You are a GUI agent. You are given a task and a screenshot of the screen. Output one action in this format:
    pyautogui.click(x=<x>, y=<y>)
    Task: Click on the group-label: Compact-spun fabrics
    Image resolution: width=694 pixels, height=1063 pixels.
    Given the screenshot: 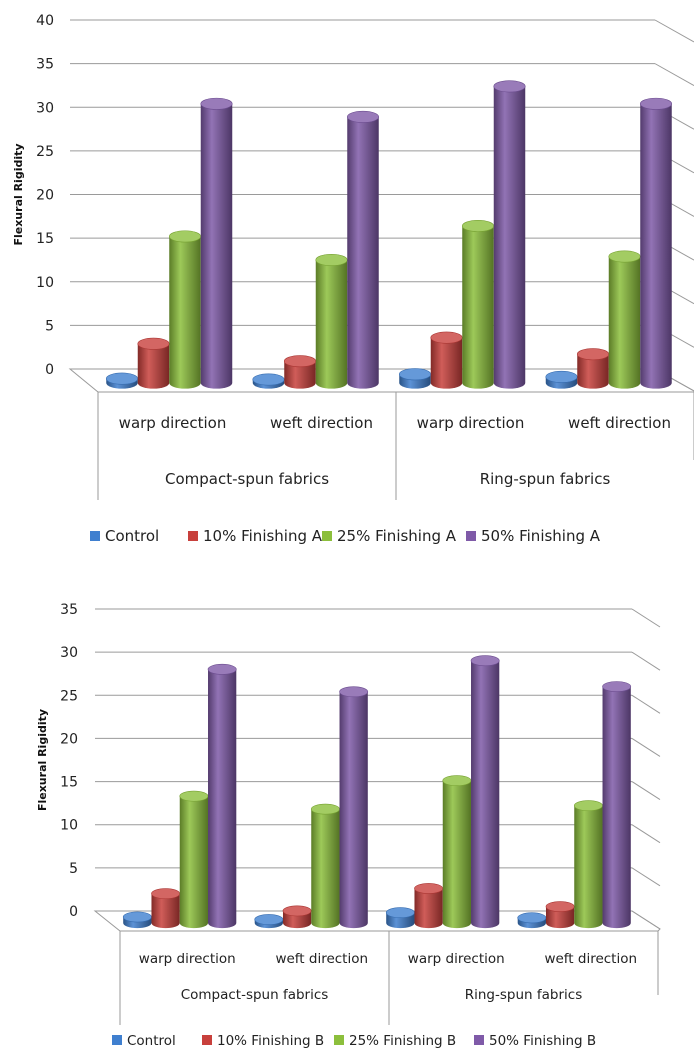 What is the action you would take?
    pyautogui.click(x=247, y=479)
    